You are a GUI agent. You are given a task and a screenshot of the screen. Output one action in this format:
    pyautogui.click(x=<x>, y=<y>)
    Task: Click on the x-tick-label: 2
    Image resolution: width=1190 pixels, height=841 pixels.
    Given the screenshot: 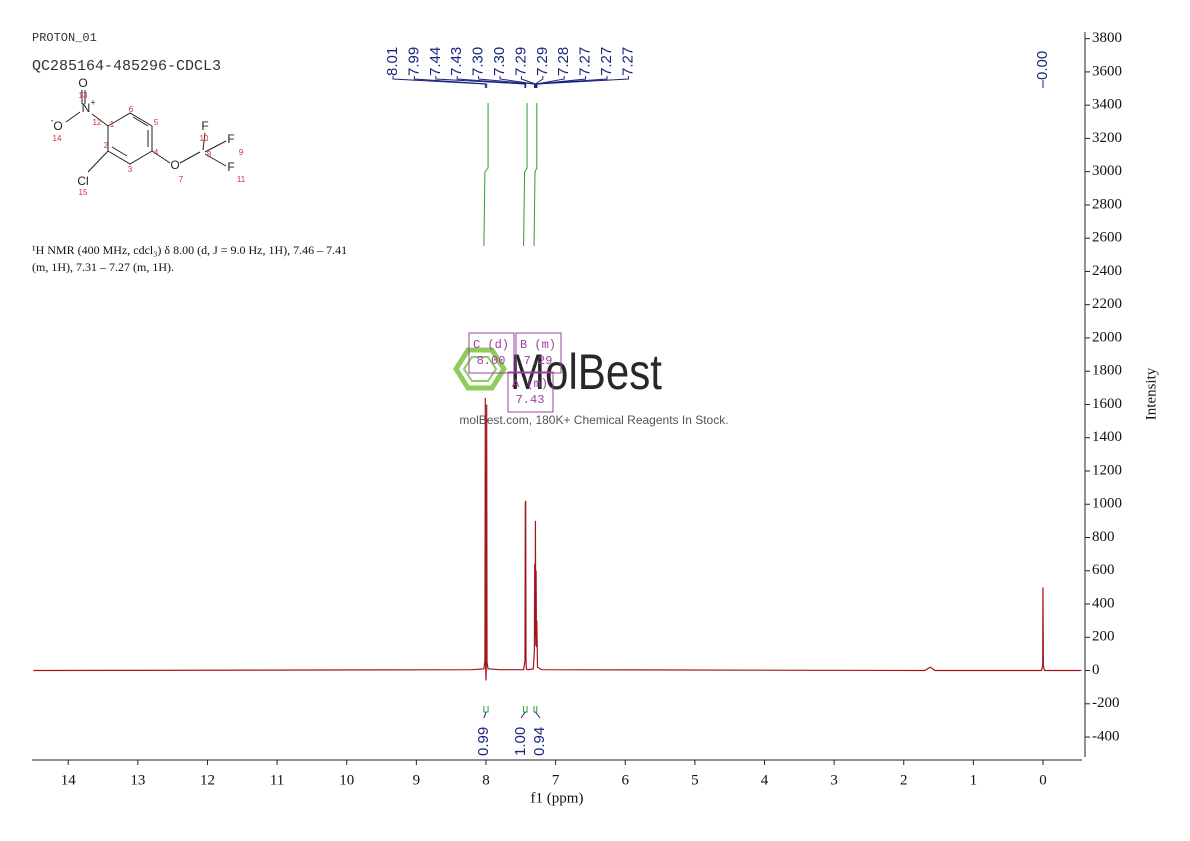 What is the action you would take?
    pyautogui.click(x=904, y=780)
    